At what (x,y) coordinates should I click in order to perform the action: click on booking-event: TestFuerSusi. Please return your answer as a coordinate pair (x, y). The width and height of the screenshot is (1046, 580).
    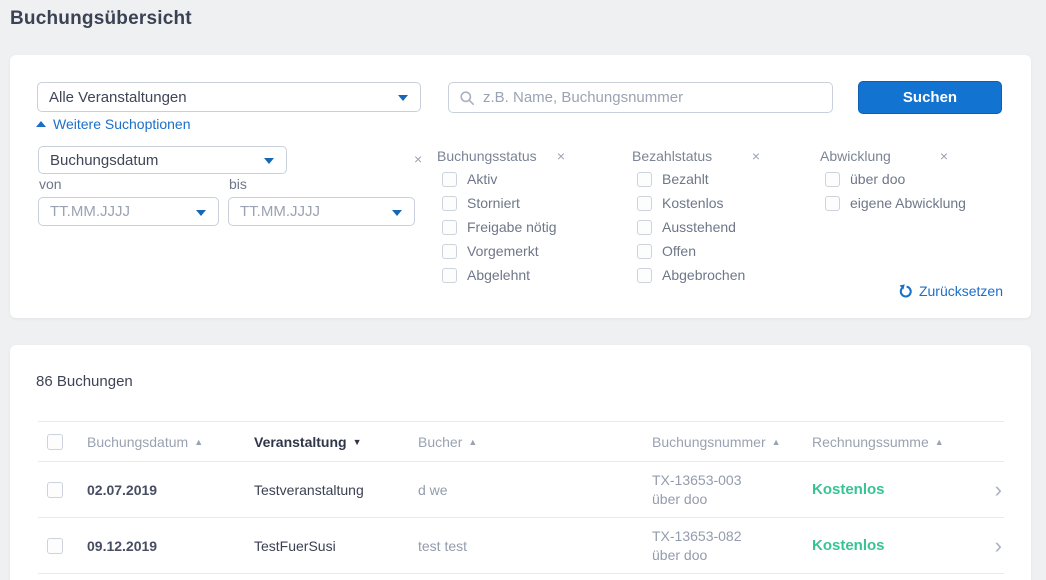
    Looking at the image, I should click on (295, 545).